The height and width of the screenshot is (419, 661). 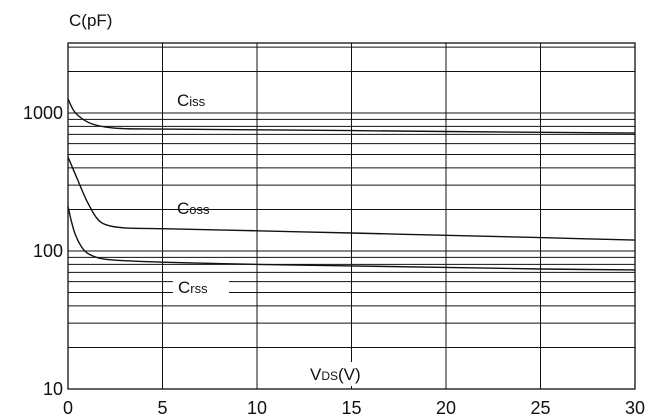 I want to click on series-label-iss: Ciss, so click(x=191, y=100).